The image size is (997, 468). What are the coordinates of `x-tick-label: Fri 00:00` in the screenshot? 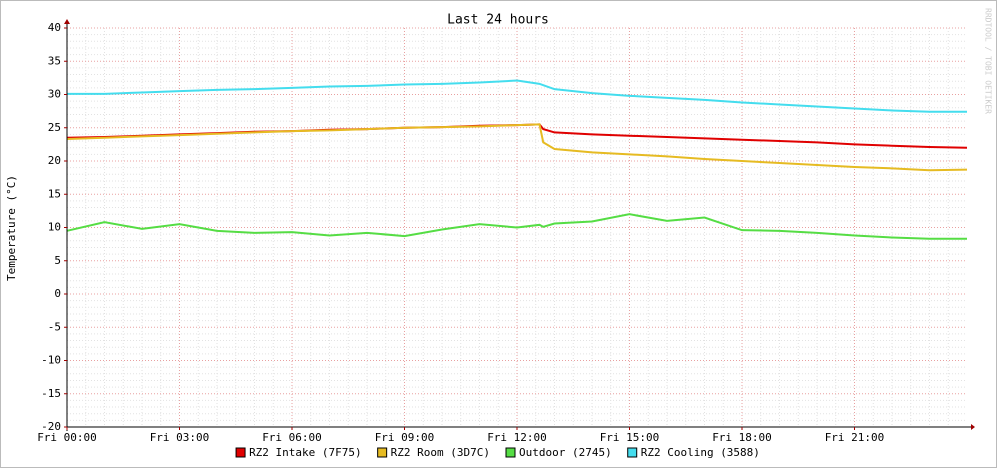 It's located at (67, 437).